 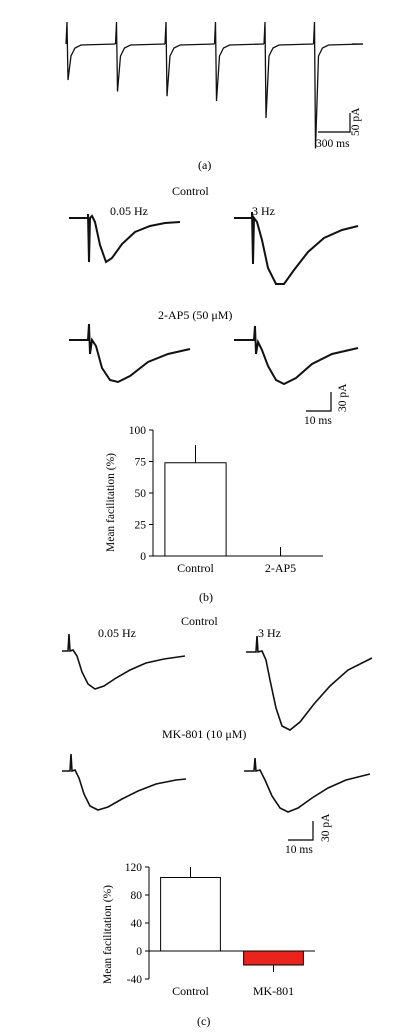 What do you see at coordinates (318, 421) in the screenshot?
I see `panel-b-time-scale: 10 ms` at bounding box center [318, 421].